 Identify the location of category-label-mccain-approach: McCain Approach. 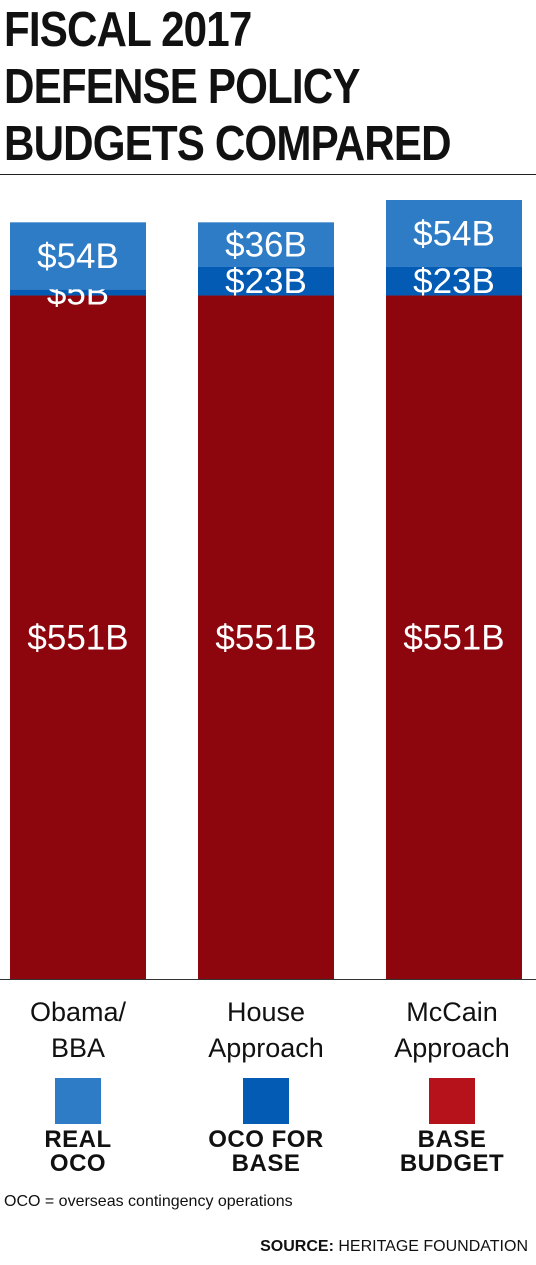
(452, 1030).